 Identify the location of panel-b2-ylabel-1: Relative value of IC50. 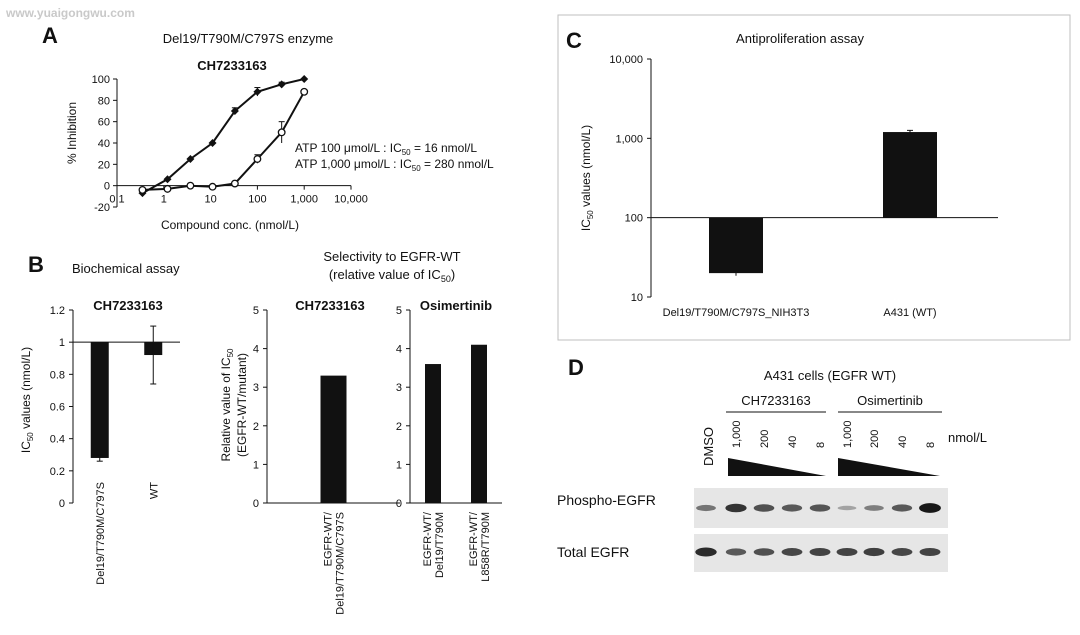
(227, 405).